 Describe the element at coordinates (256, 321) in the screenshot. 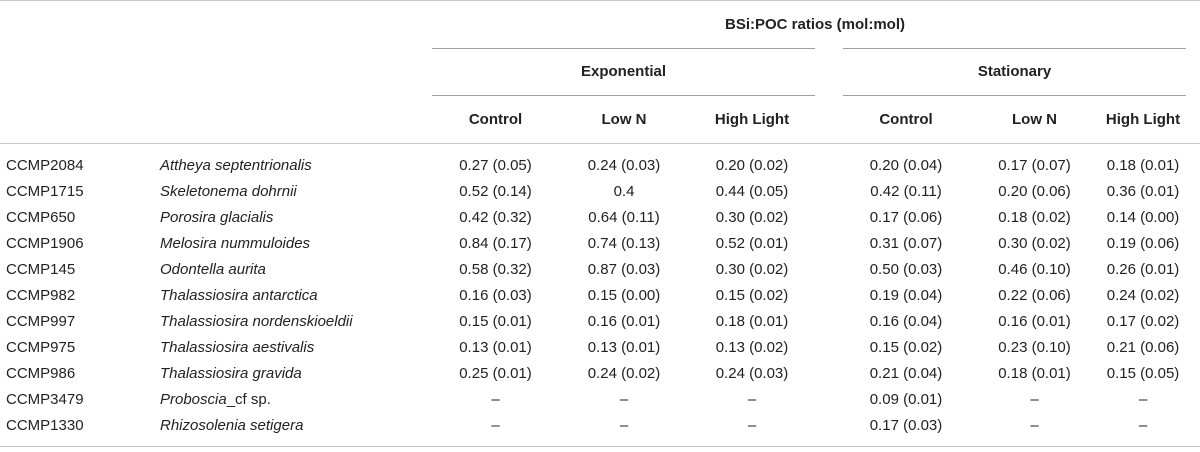

I see `species-name: Thalassiosira nordenskioeldii` at that location.